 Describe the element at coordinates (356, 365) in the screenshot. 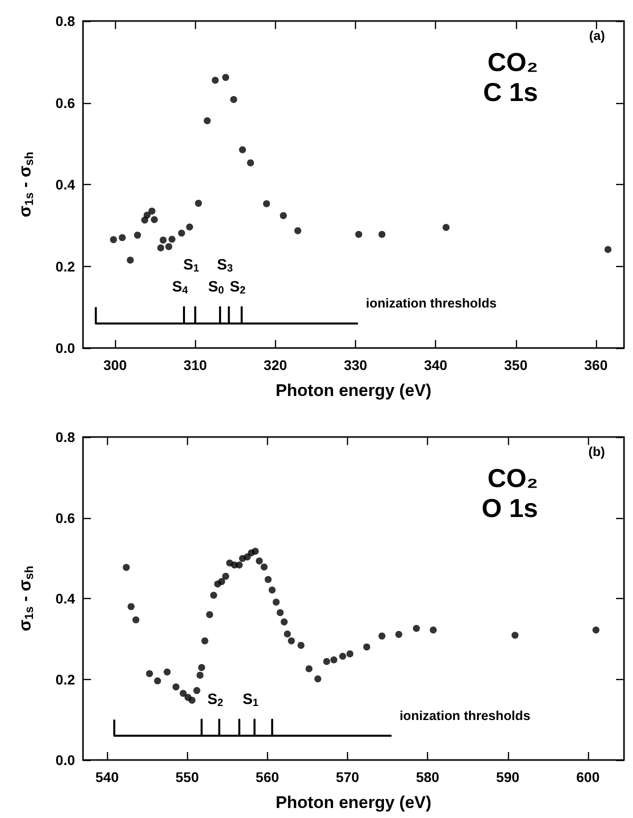

I see `x-tick-label: 330` at that location.